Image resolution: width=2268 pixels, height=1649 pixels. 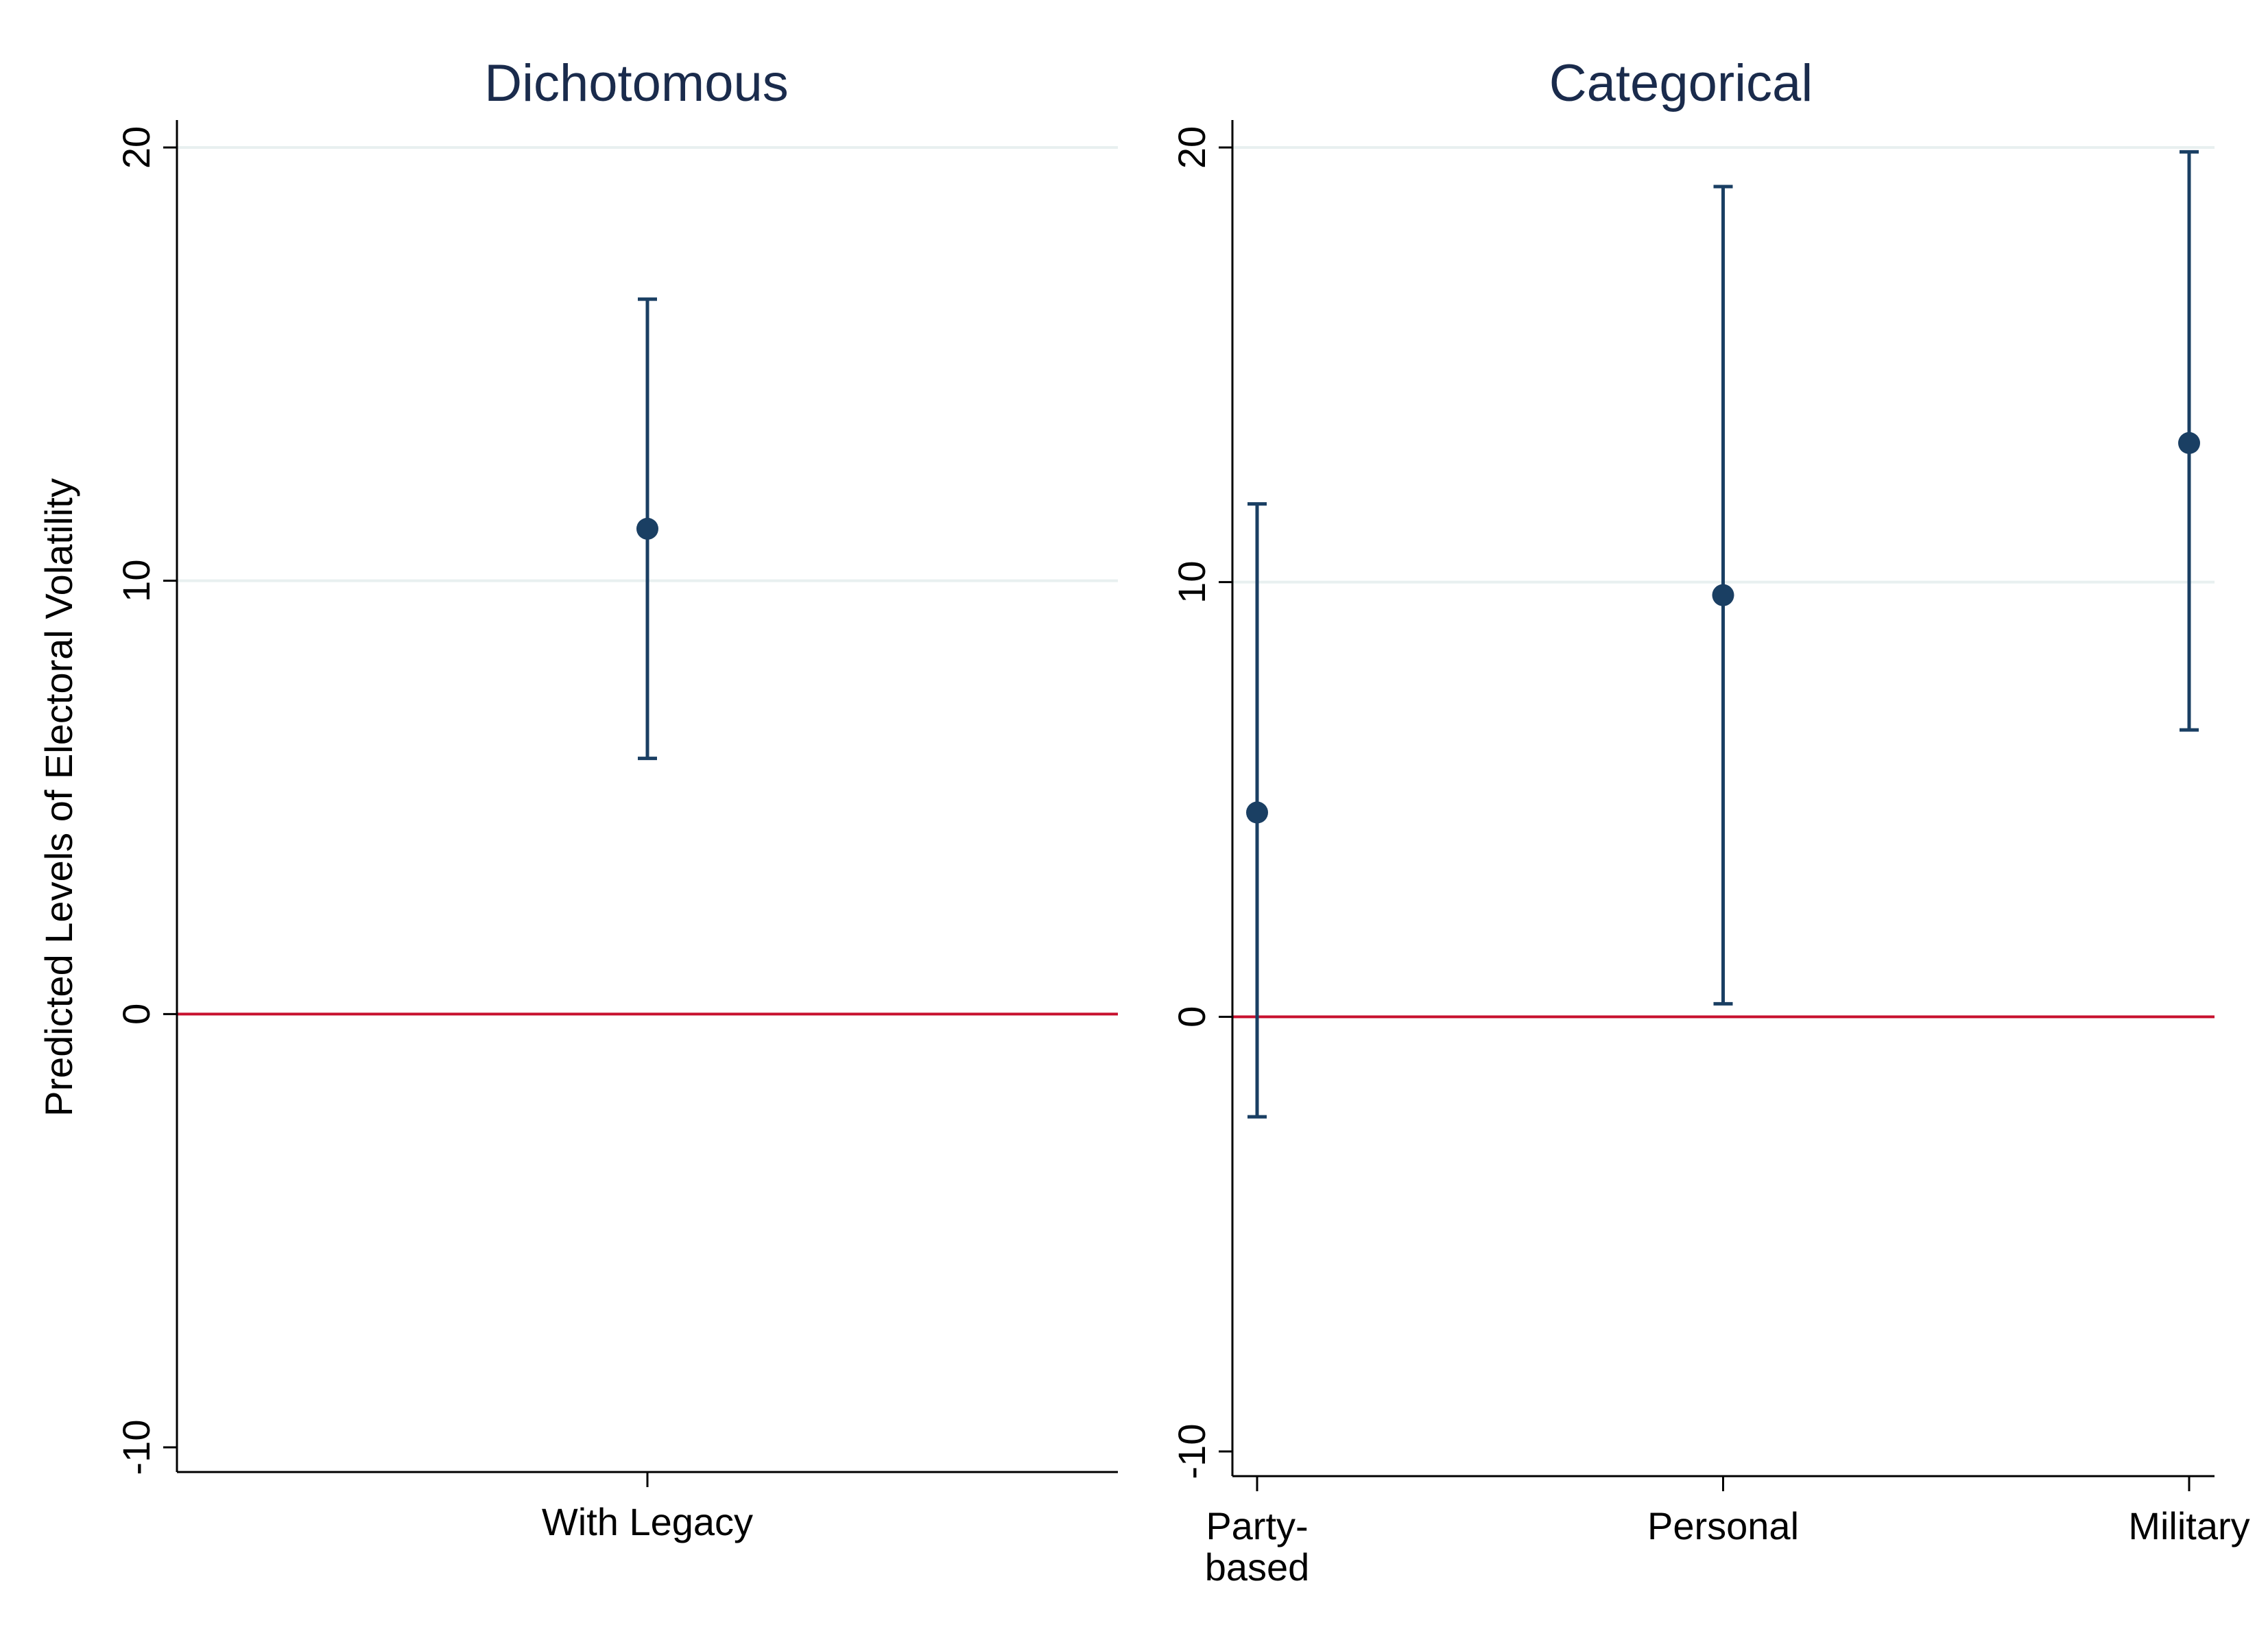 I want to click on x-tick-label: Party-, so click(x=1257, y=1525).